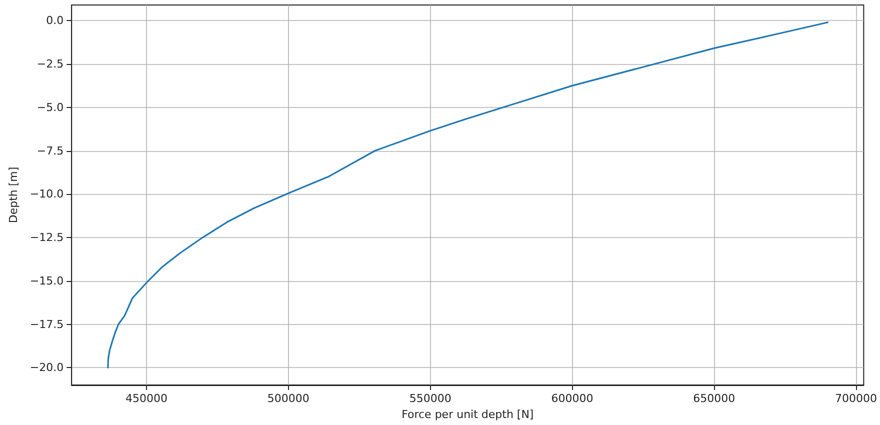 This screenshot has height=425, width=880. Describe the element at coordinates (468, 414) in the screenshot. I see `x-axis-title: Force per unit depth [N]` at that location.